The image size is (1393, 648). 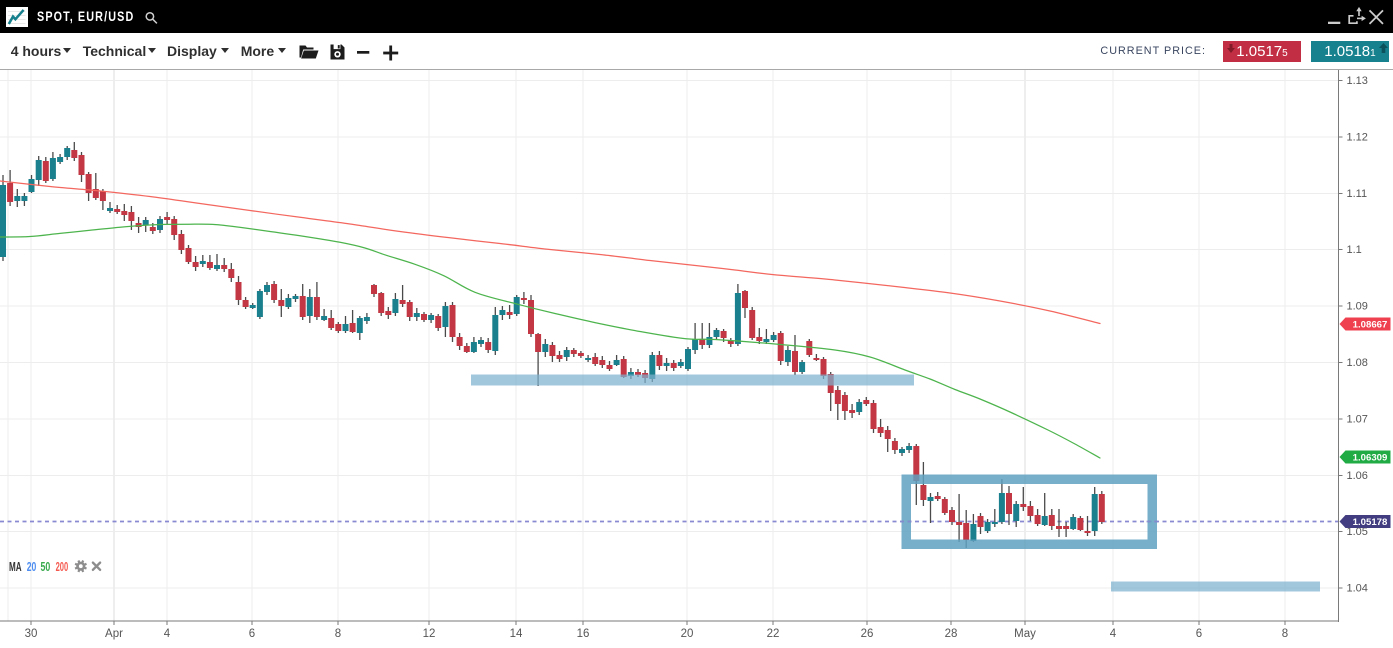 What do you see at coordinates (15, 567) in the screenshot?
I see `svg-text: MA` at bounding box center [15, 567].